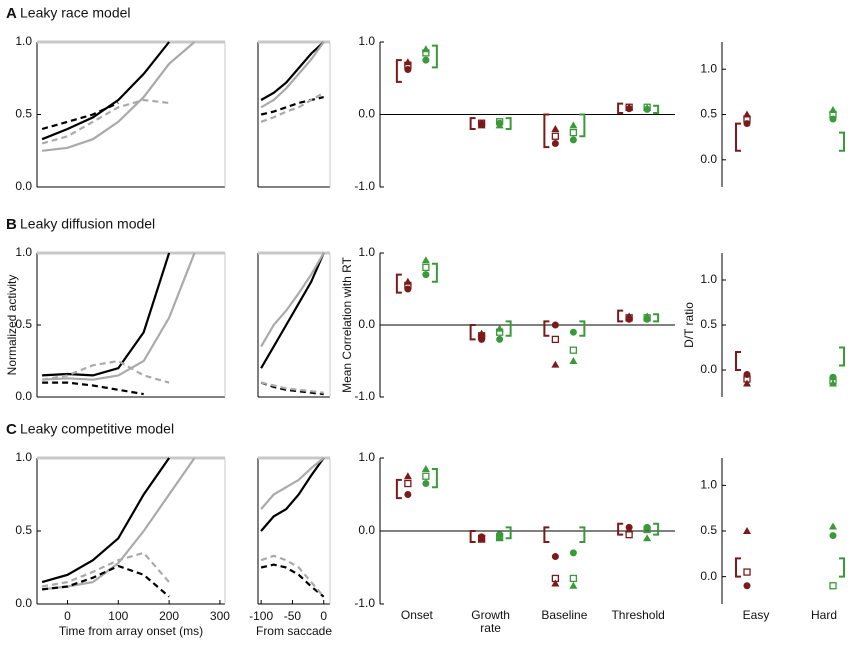  What do you see at coordinates (11, 429) in the screenshot?
I see `panel-label: C` at bounding box center [11, 429].